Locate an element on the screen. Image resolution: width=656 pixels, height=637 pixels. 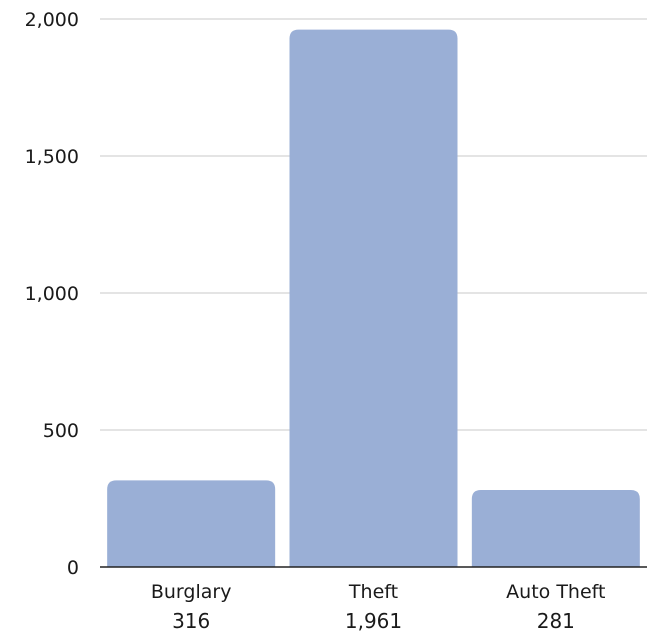
bar-burglary is located at coordinates (191, 523).